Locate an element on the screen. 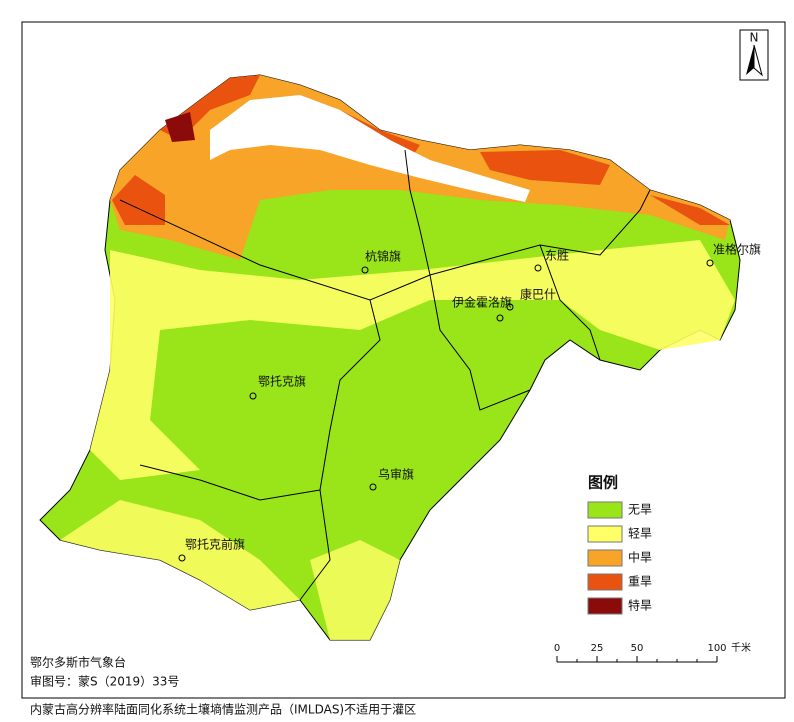 The width and height of the screenshot is (794, 722). place-label: 康巴什 is located at coordinates (538, 294).